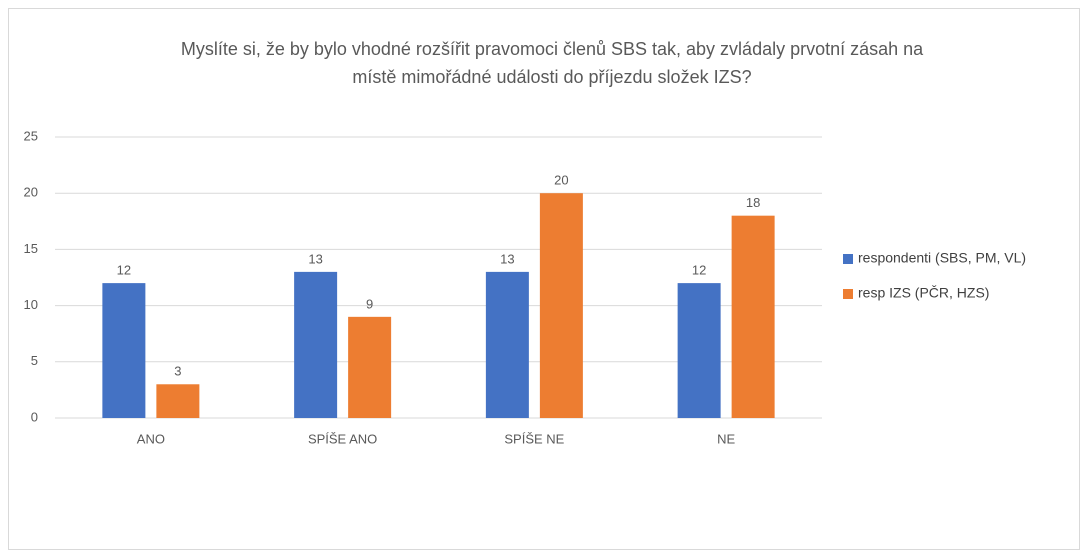 This screenshot has height=557, width=1087. I want to click on x-tick-label: SPÍŠE ANO, so click(342, 438).